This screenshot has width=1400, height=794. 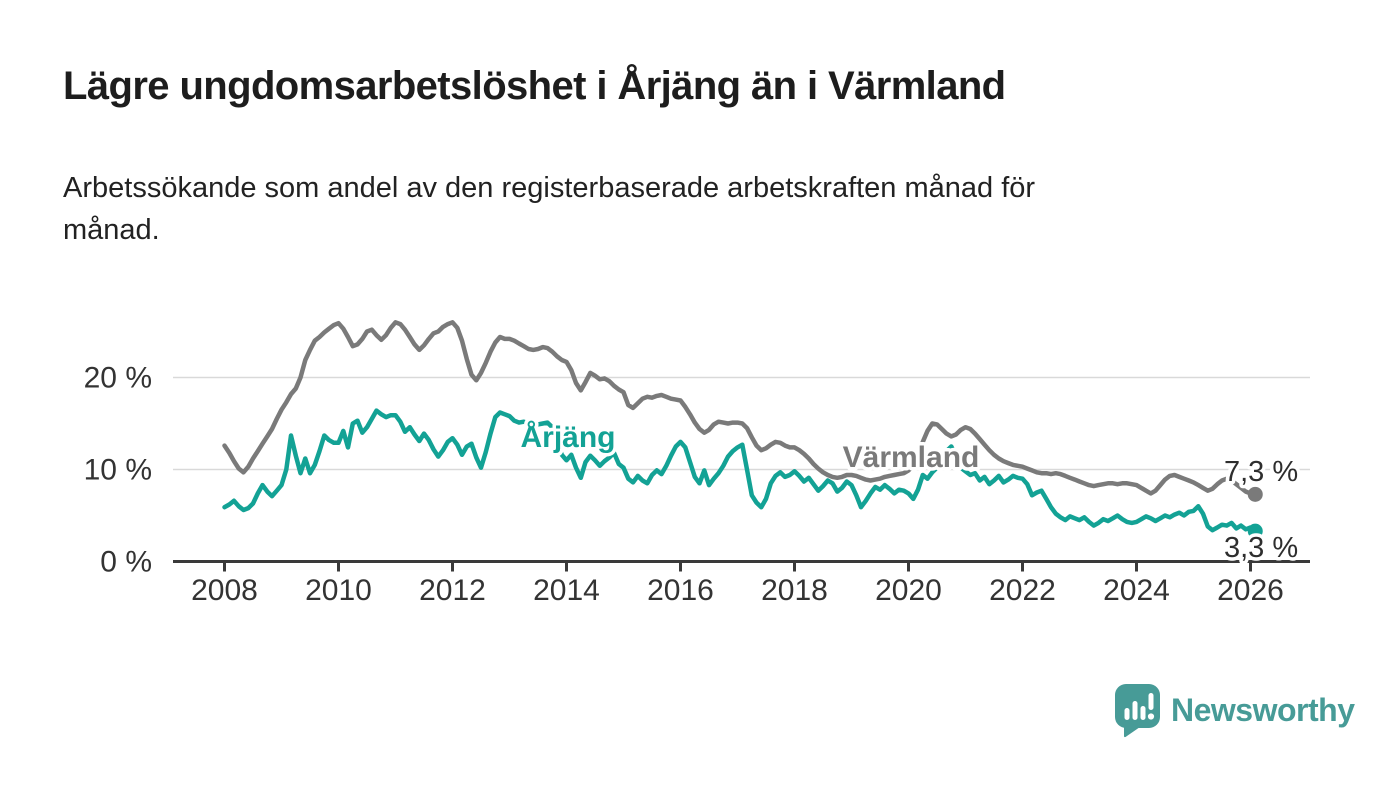 I want to click on x-axis-tick-label: 2016, so click(x=680, y=590).